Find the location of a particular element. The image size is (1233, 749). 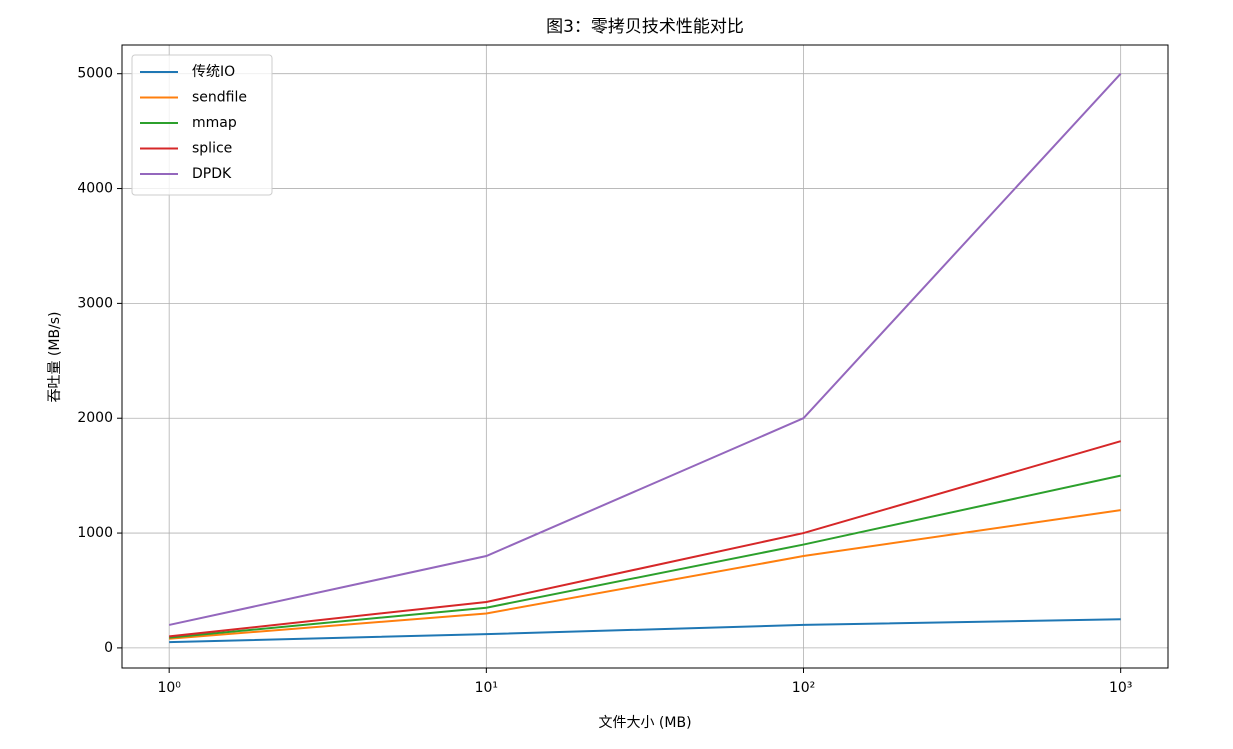

y-tick-label: 3000 is located at coordinates (95, 303).